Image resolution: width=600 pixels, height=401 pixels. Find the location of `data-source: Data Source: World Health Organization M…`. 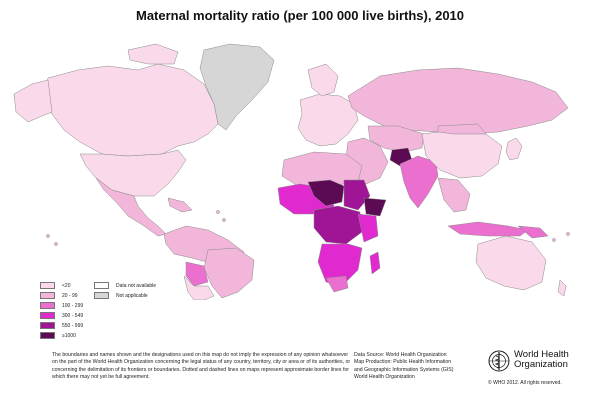

data-source: Data Source: World Health Organization M… is located at coordinates (414, 367).